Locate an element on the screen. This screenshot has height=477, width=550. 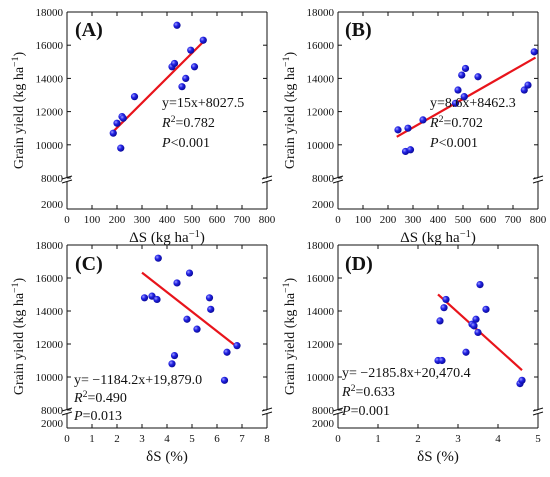
x-tick-label: 100 is located at coordinates (92, 220).